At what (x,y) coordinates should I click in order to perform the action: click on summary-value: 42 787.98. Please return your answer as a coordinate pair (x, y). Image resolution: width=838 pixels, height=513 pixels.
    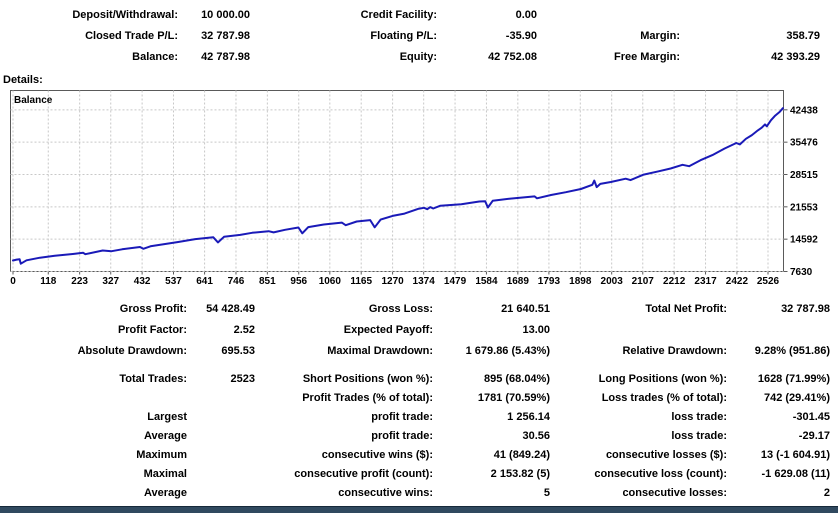
    Looking at the image, I should click on (225, 57).